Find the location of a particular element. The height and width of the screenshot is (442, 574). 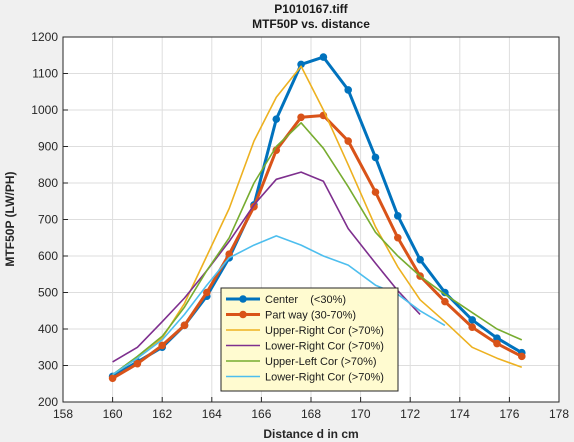

x-tick-label: 178 is located at coordinates (559, 414).